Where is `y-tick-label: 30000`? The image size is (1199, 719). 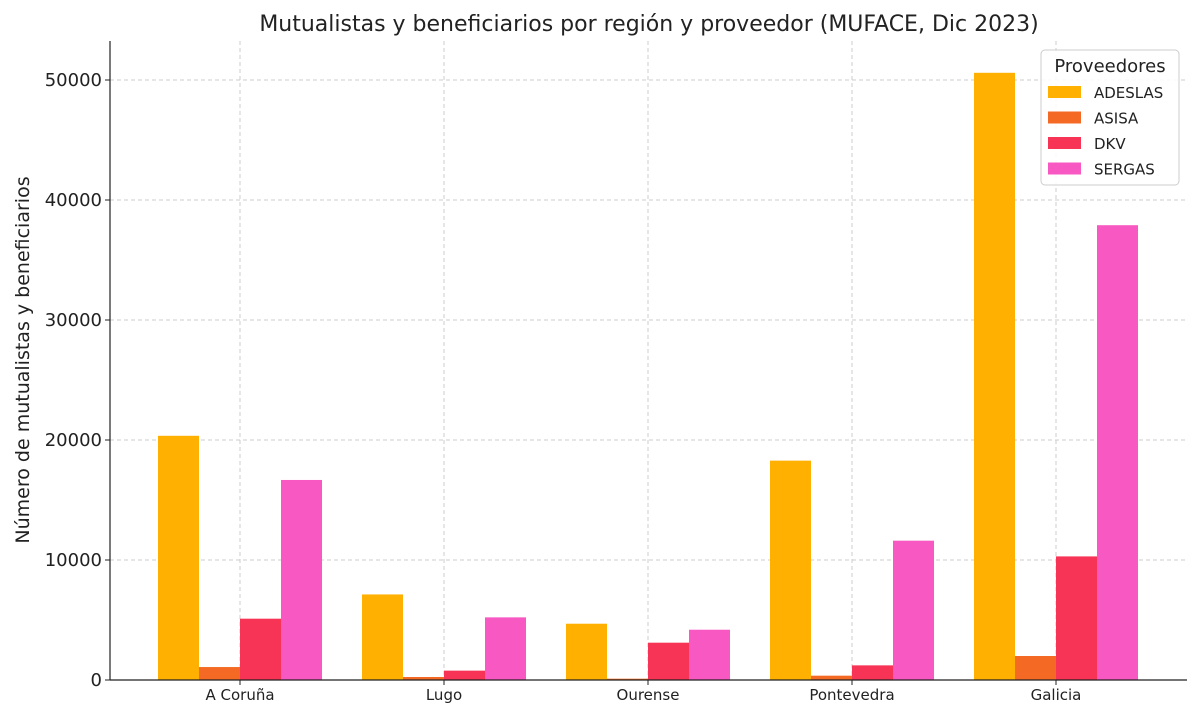 y-tick-label: 30000 is located at coordinates (73, 320).